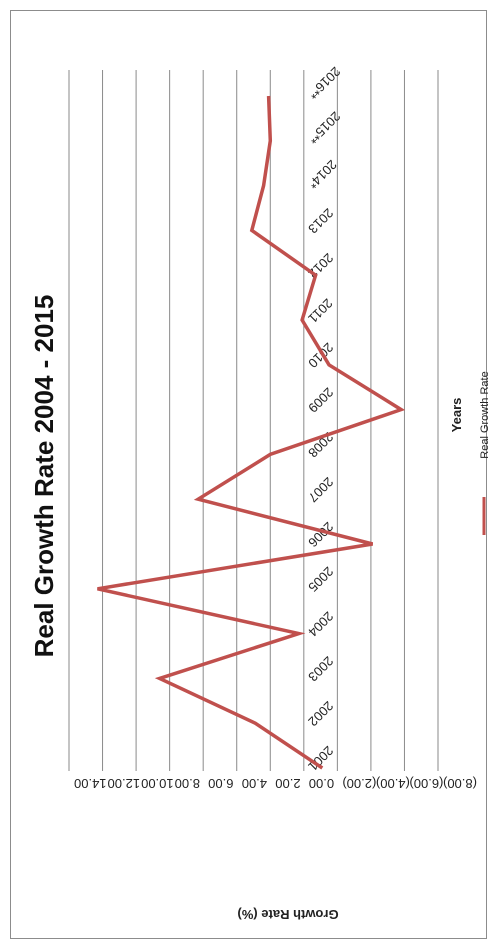 This screenshot has width=499, height=951. I want to click on category-label: 2005, so click(320, 579).